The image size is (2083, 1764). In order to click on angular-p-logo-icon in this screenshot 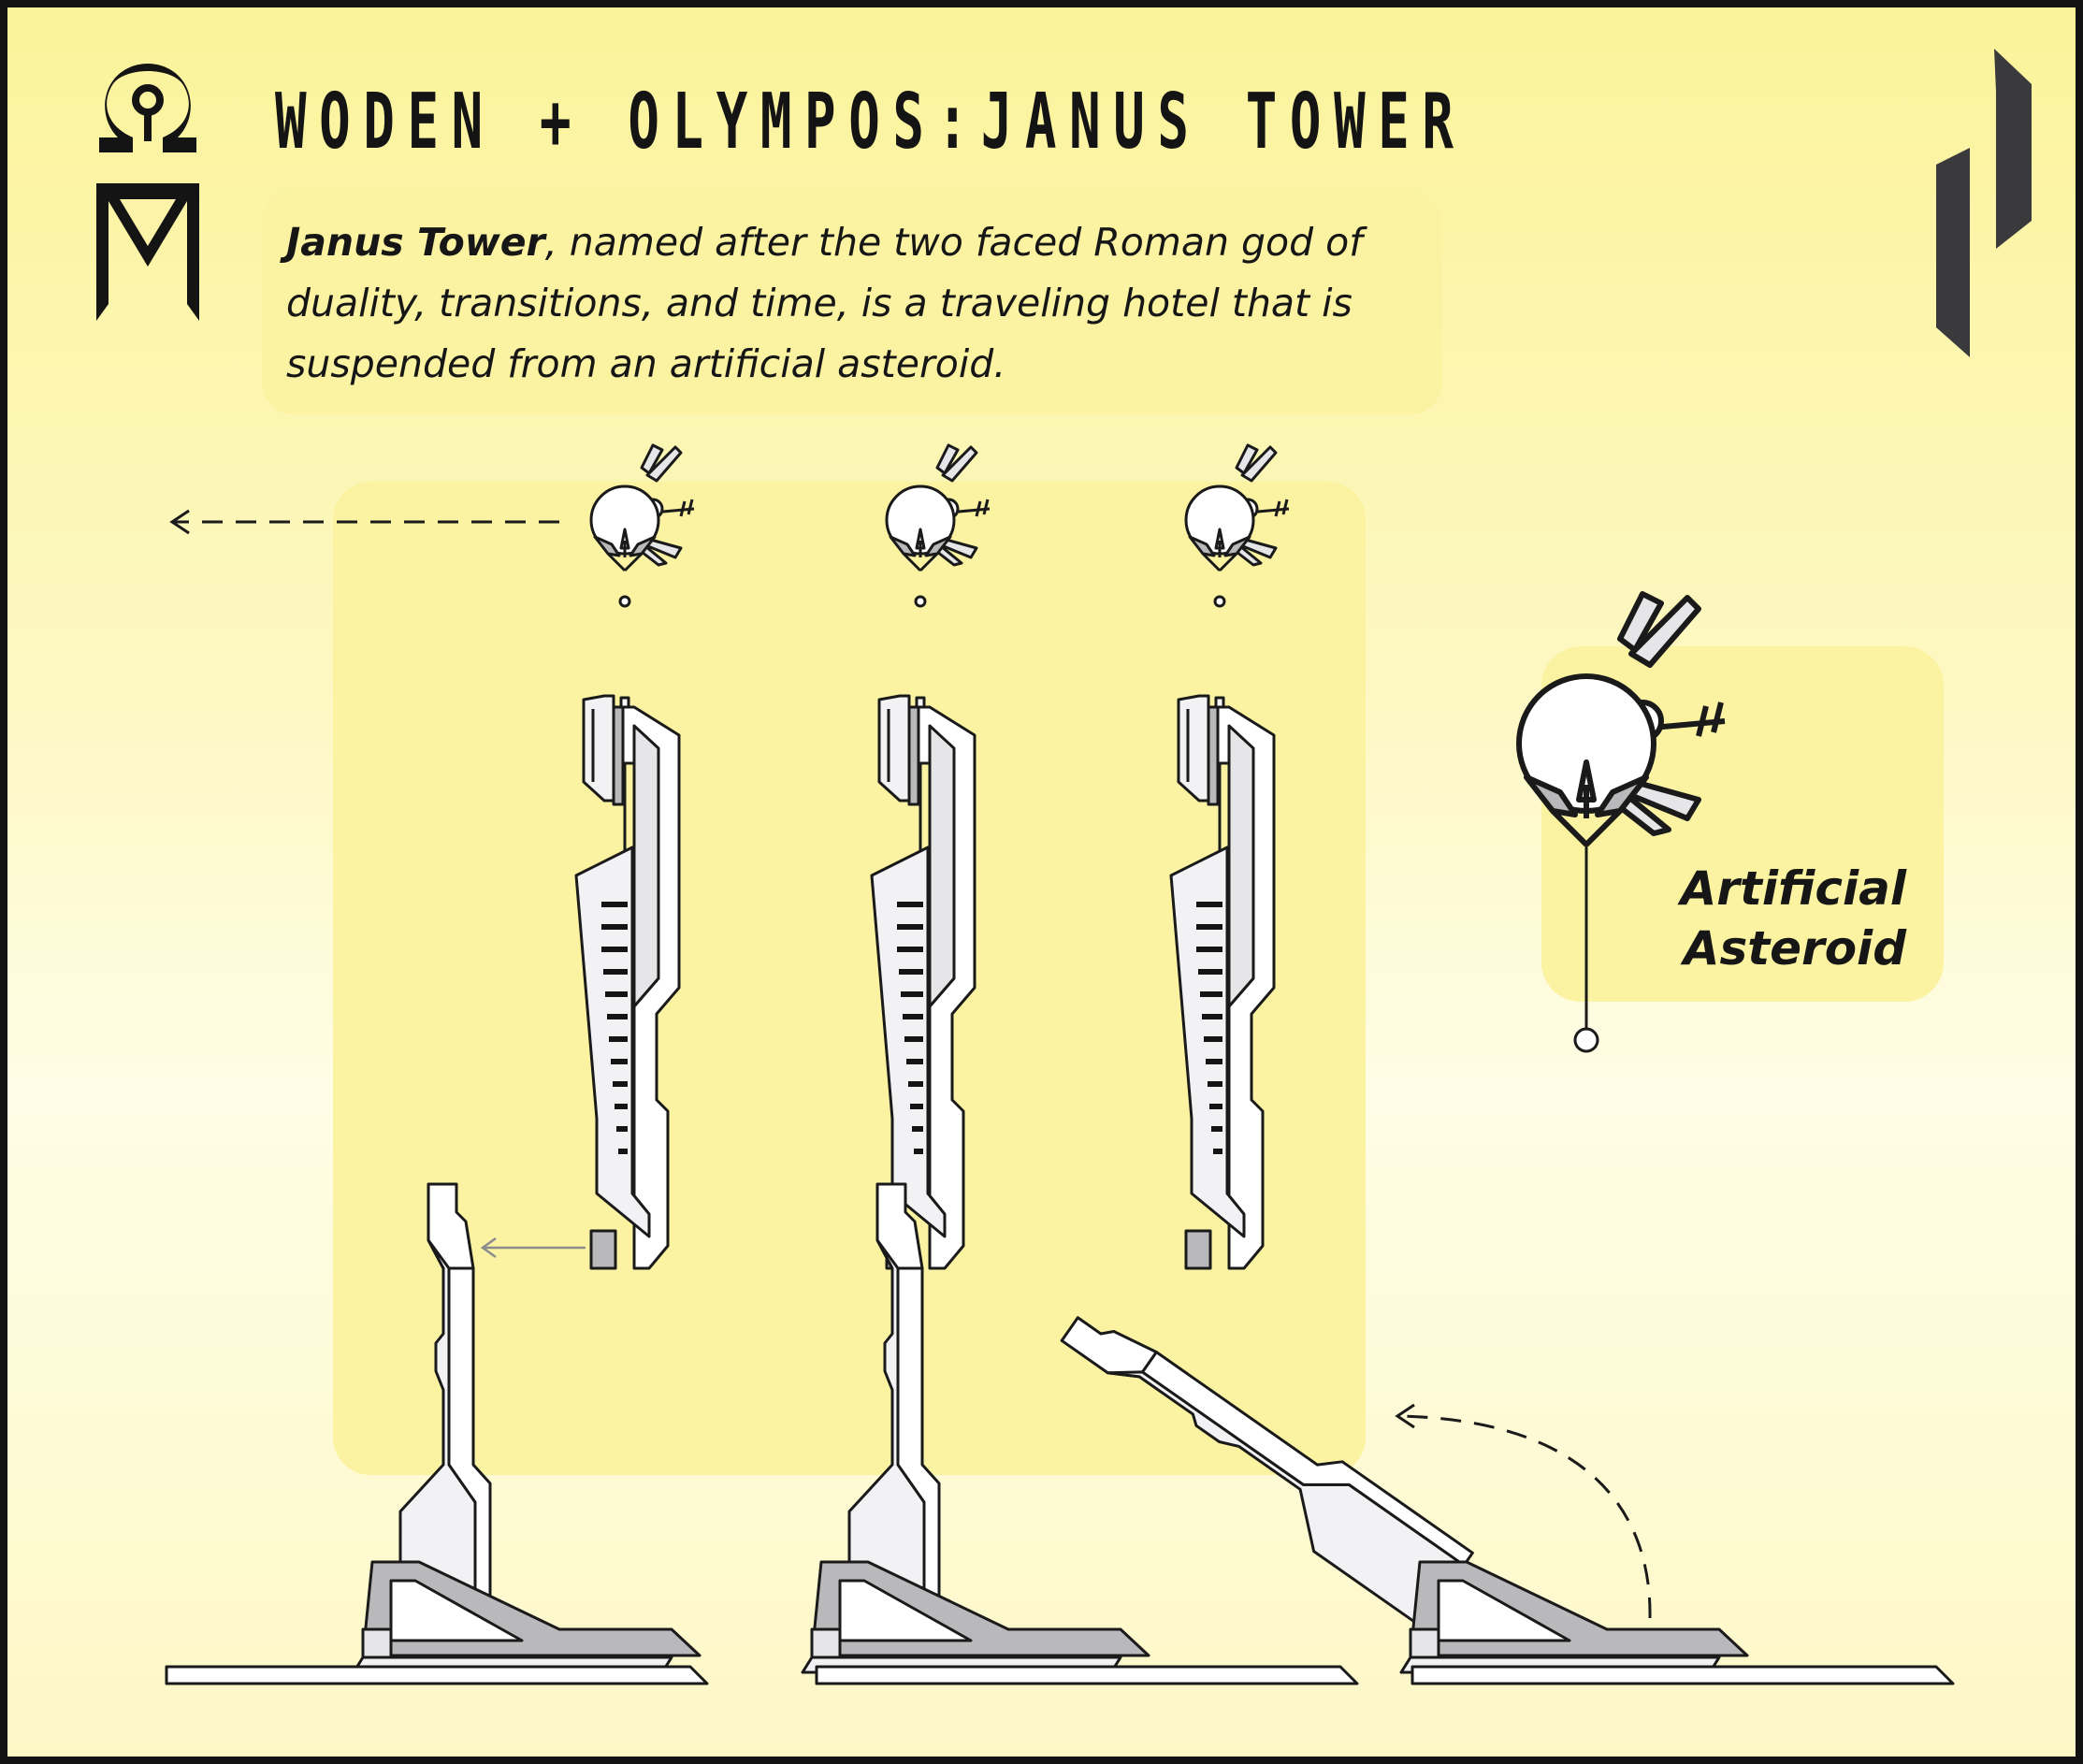, I will do `click(1984, 203)`.